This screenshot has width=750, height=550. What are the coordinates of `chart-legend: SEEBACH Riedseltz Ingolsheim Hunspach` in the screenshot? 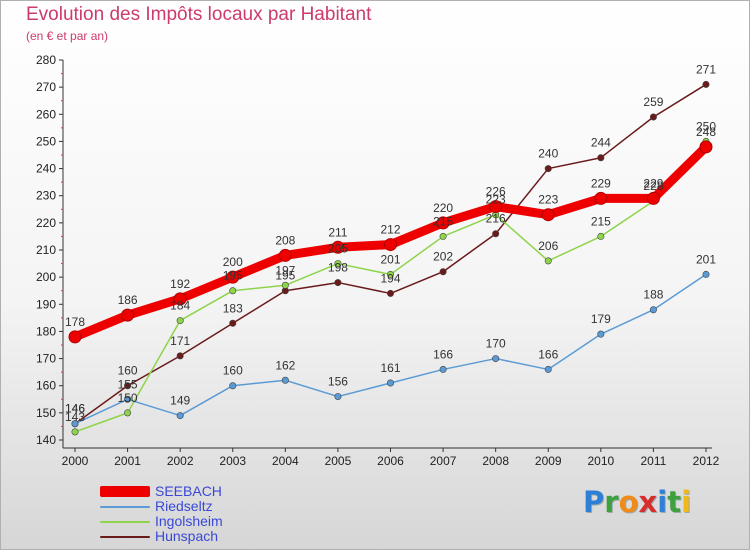 It's located at (161, 513).